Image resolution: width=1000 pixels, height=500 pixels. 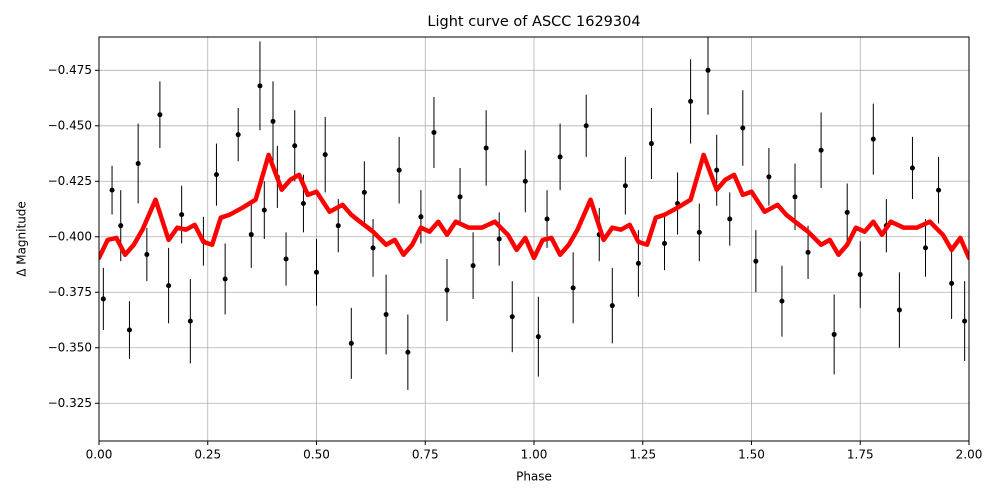 What do you see at coordinates (207, 455) in the screenshot?
I see `x-tick-label: 0.25` at bounding box center [207, 455].